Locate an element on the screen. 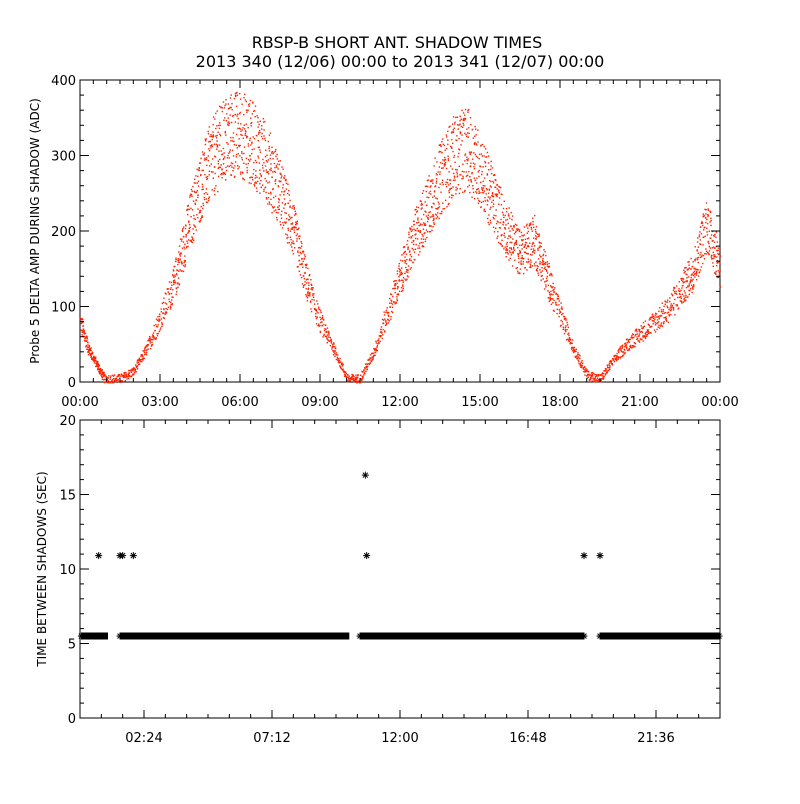 The width and height of the screenshot is (800, 804). bottom-x-tick-label: 07:12 is located at coordinates (271, 738).